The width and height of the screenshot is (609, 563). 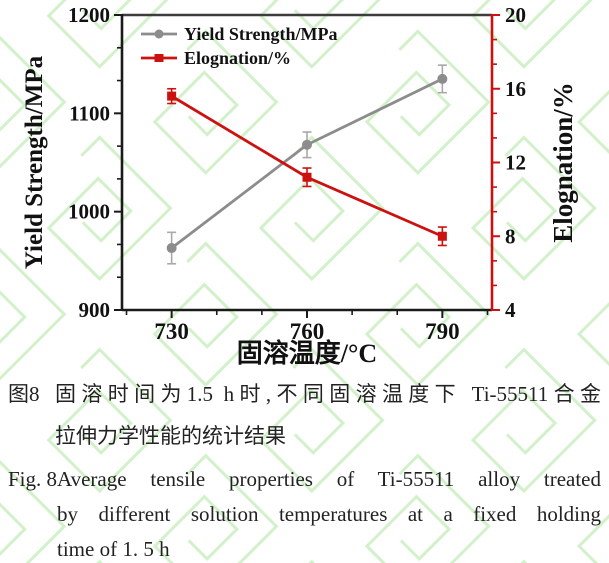 I want to click on figure-caption-zh-number: 图8, so click(x=24, y=394).